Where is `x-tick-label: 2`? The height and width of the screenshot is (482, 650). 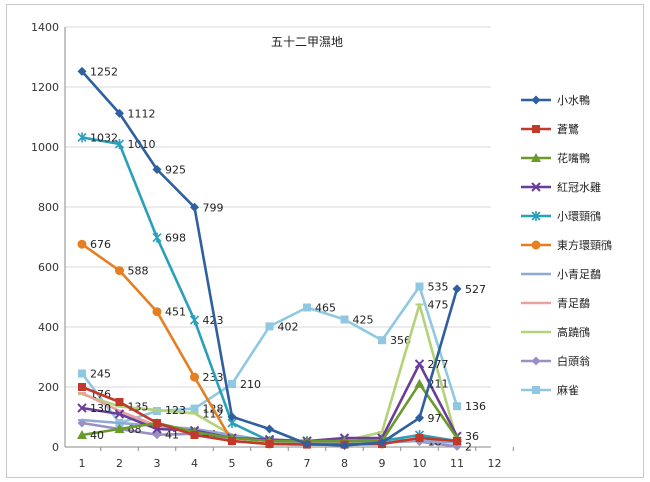 x-tick-label: 2 is located at coordinates (119, 463).